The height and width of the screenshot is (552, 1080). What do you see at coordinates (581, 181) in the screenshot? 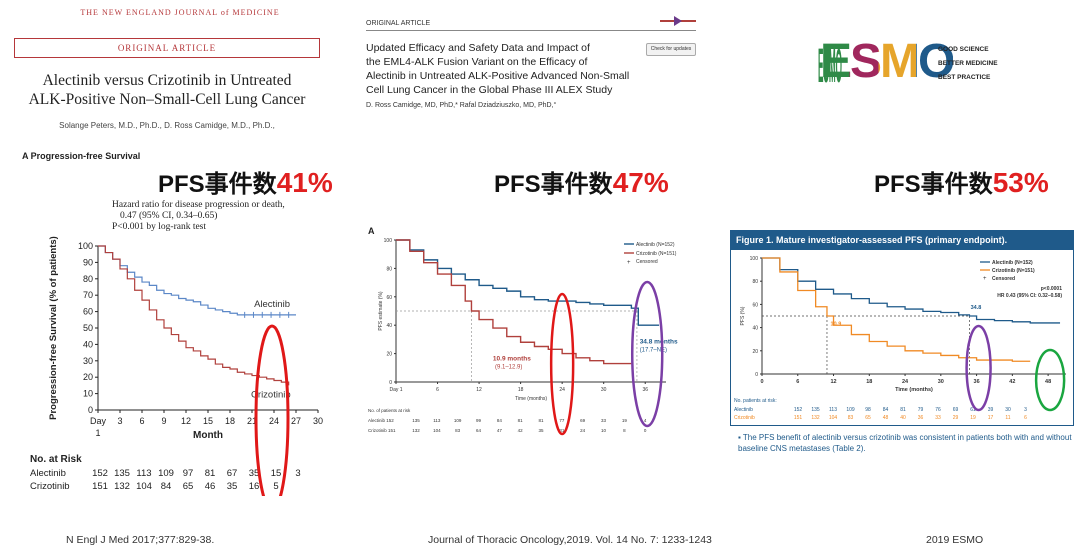
I see `pfs-events-2: PFS事件数47%` at bounding box center [581, 181].